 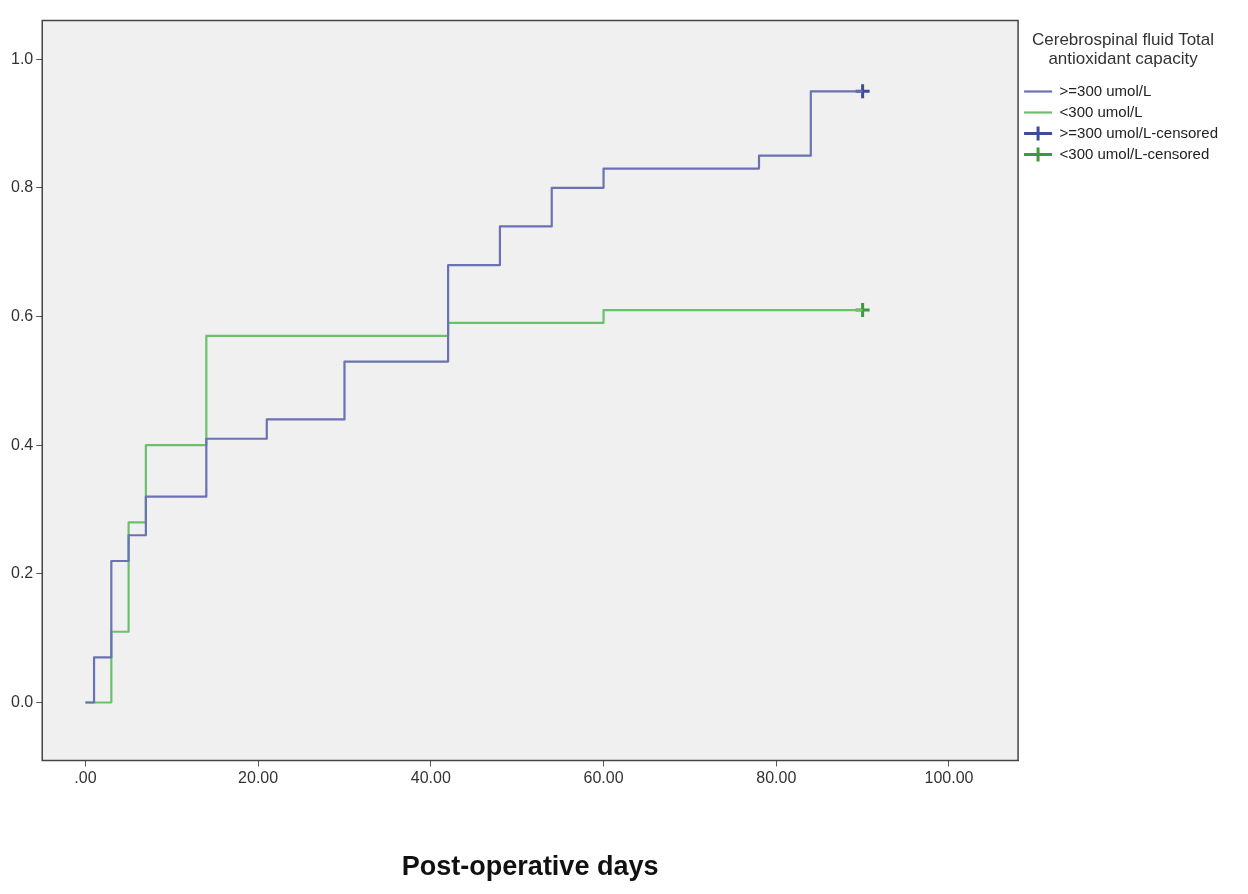 What do you see at coordinates (1123, 49) in the screenshot?
I see `legend-title: Cerebrospinal fluid Total antioxidant capacity` at bounding box center [1123, 49].